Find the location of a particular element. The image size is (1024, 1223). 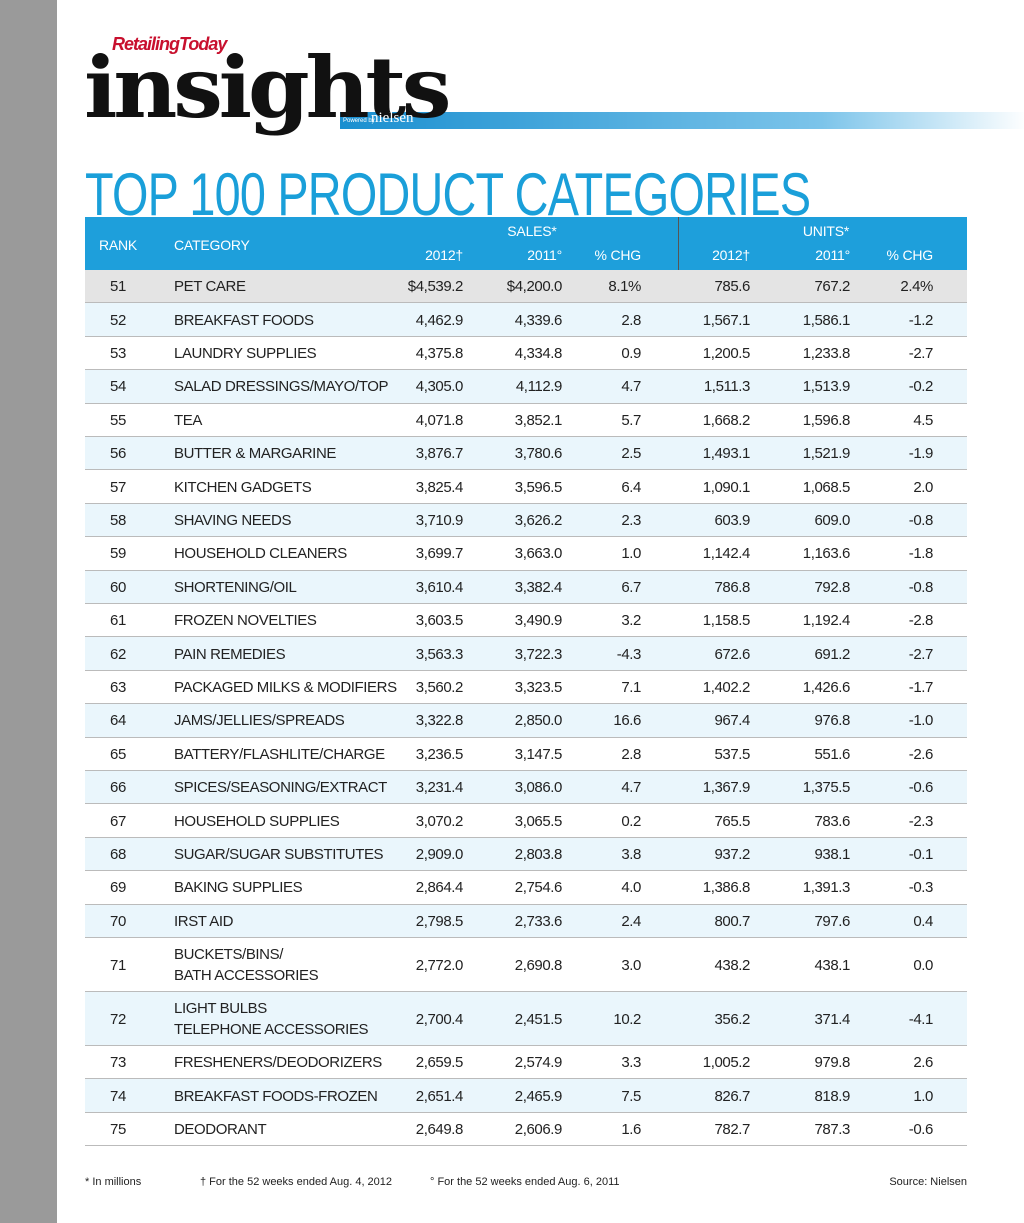

table-cell: 7.5 is located at coordinates (631, 1096).